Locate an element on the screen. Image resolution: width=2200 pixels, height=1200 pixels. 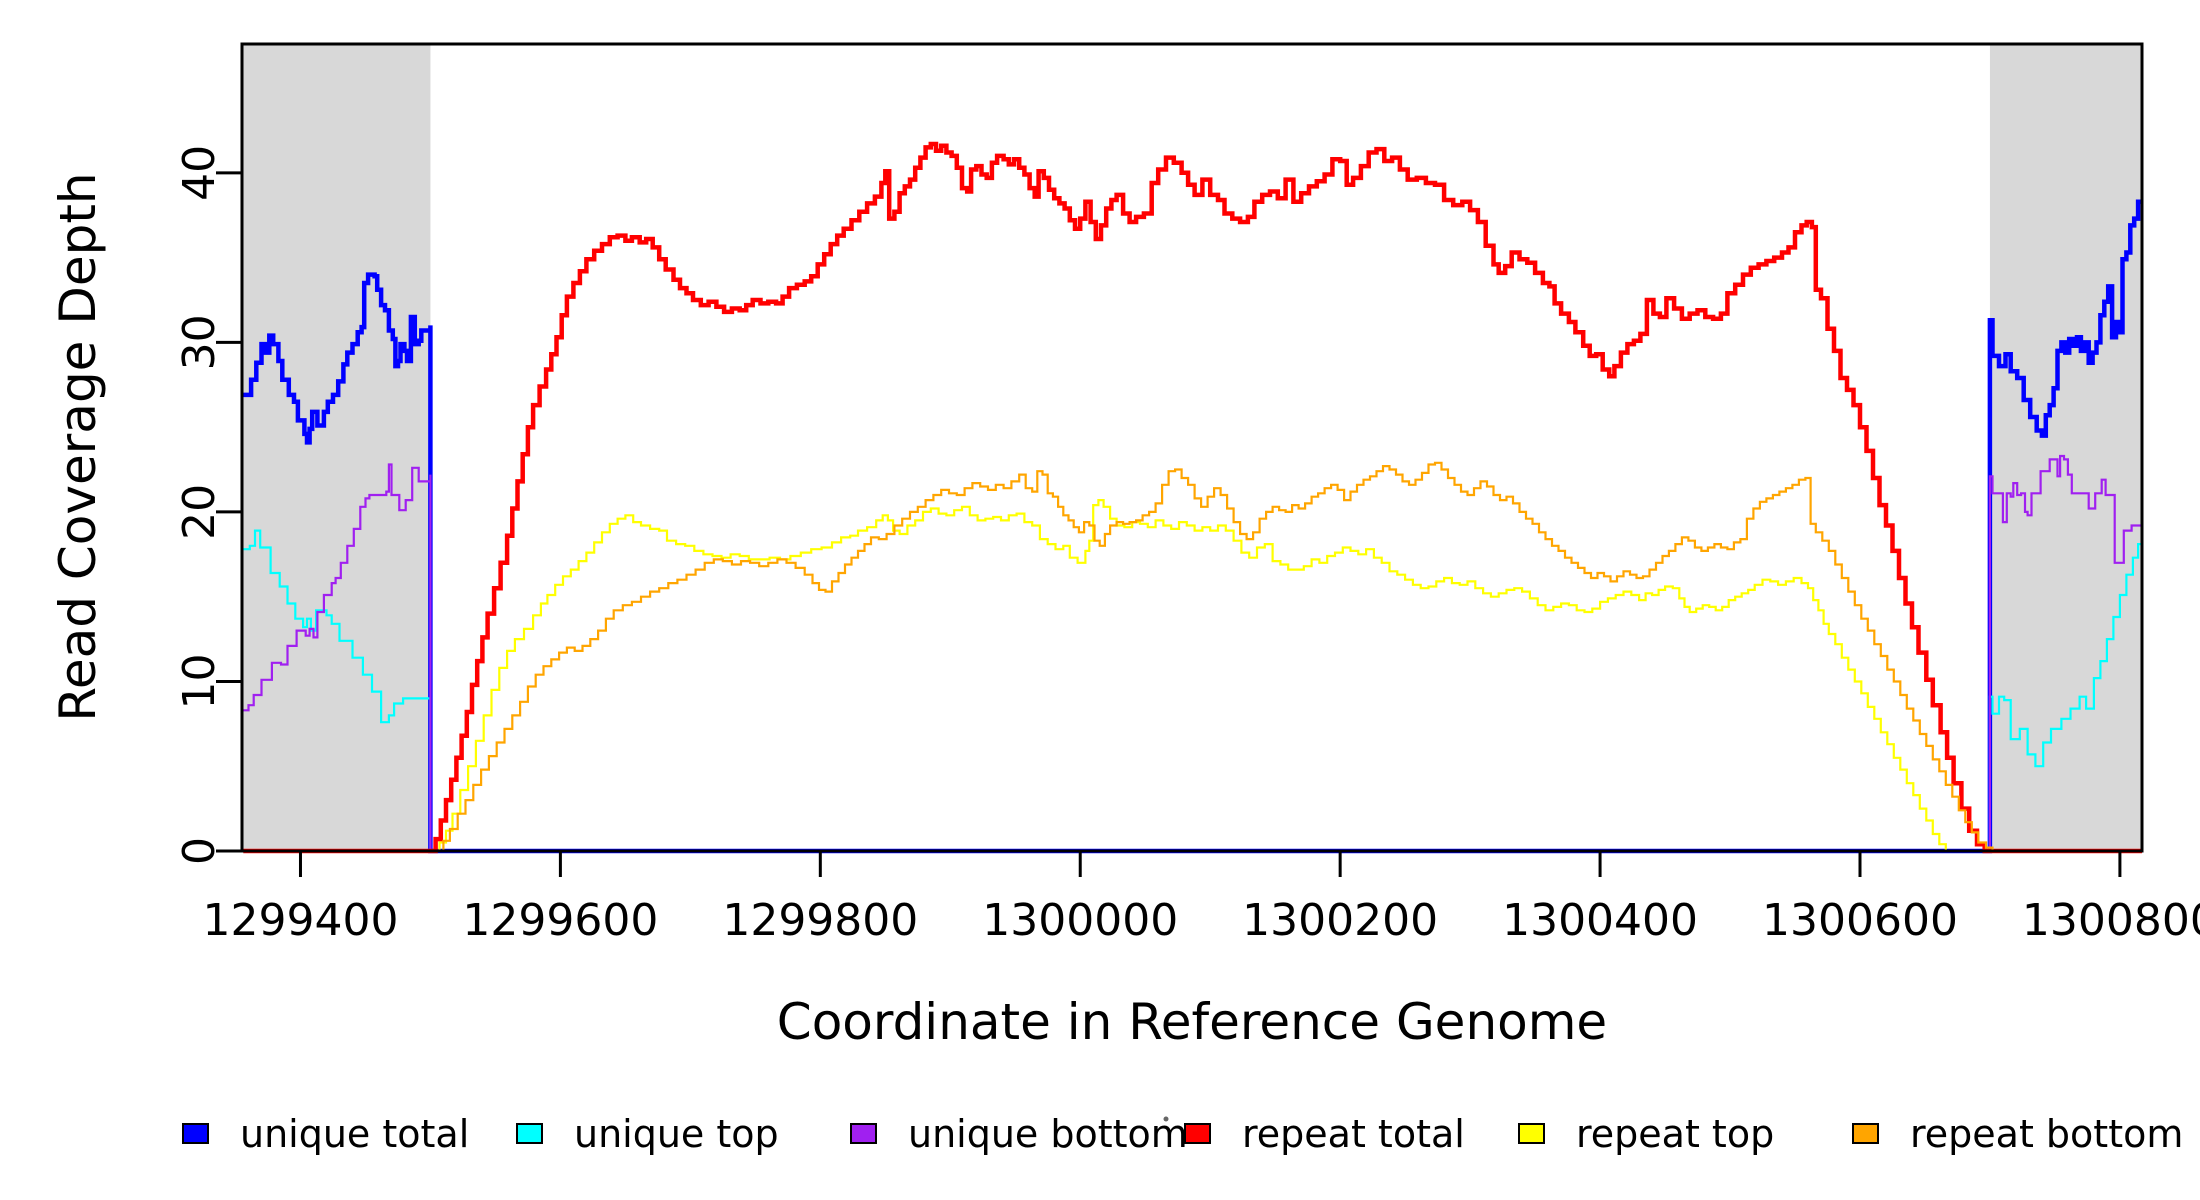
x-tick-label: 1299800 is located at coordinates (820, 920).